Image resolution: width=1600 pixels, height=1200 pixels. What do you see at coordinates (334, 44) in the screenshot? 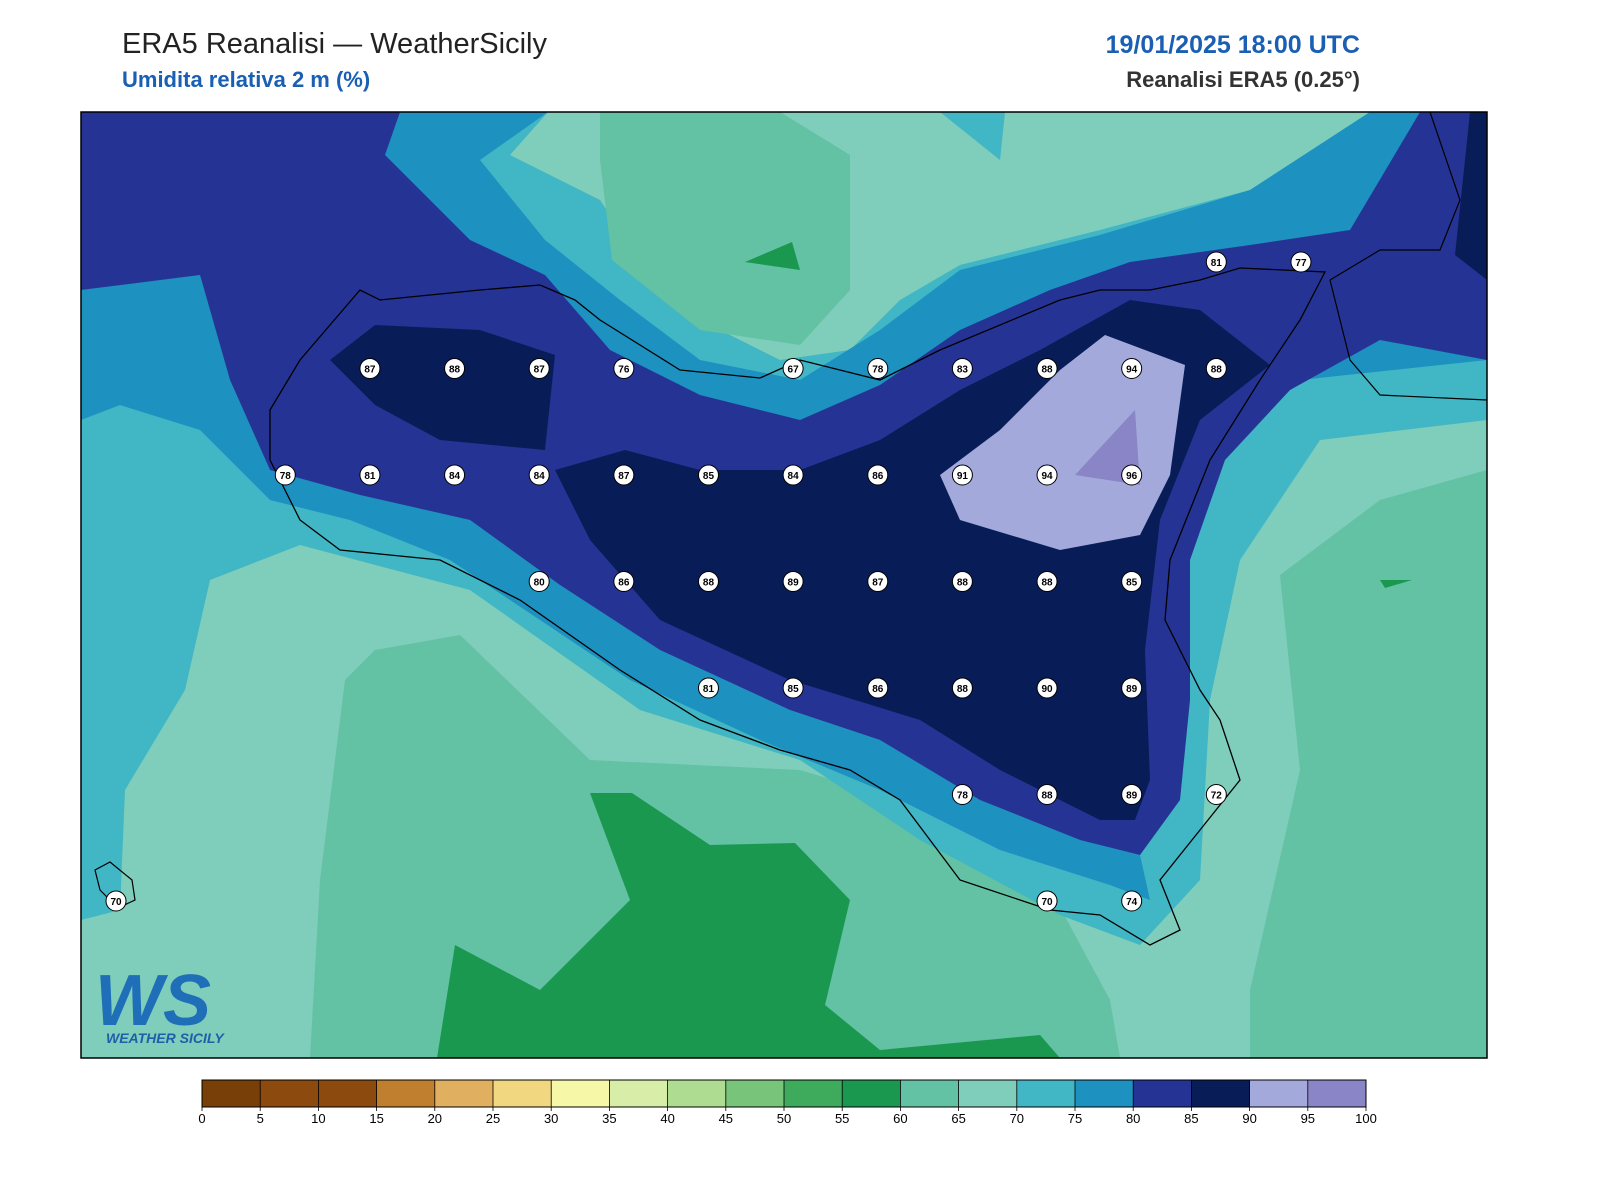
I see `title: ERA5 Reanalisi — WeatherSicily` at bounding box center [334, 44].